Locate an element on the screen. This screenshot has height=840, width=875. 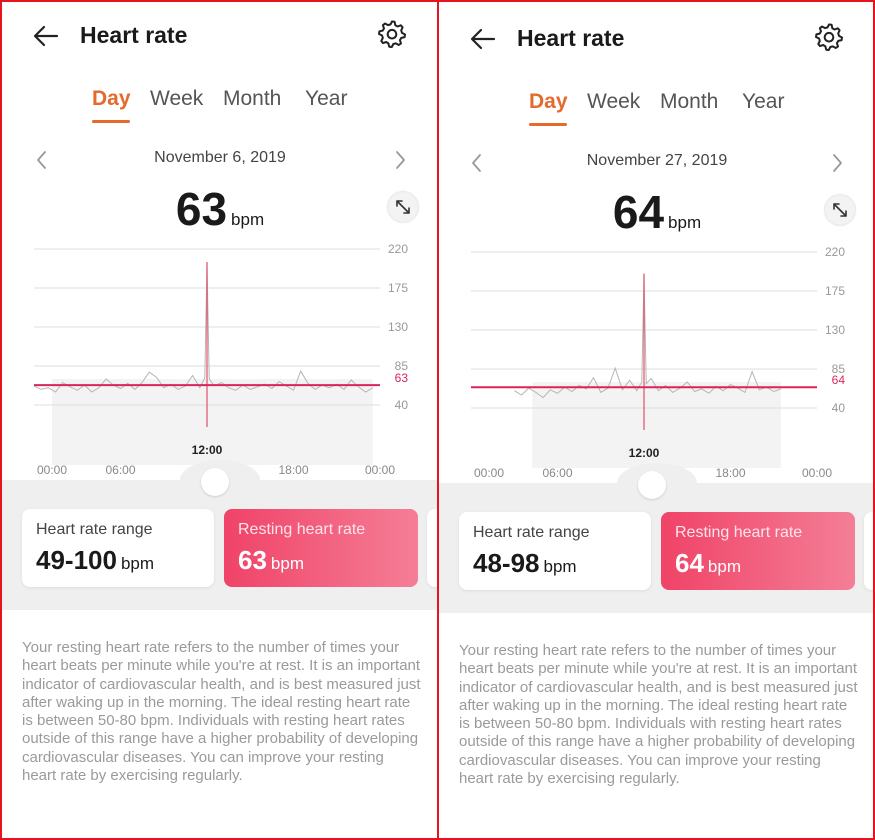
date-navigator: November 6, 2019 is located at coordinates (219, 160).